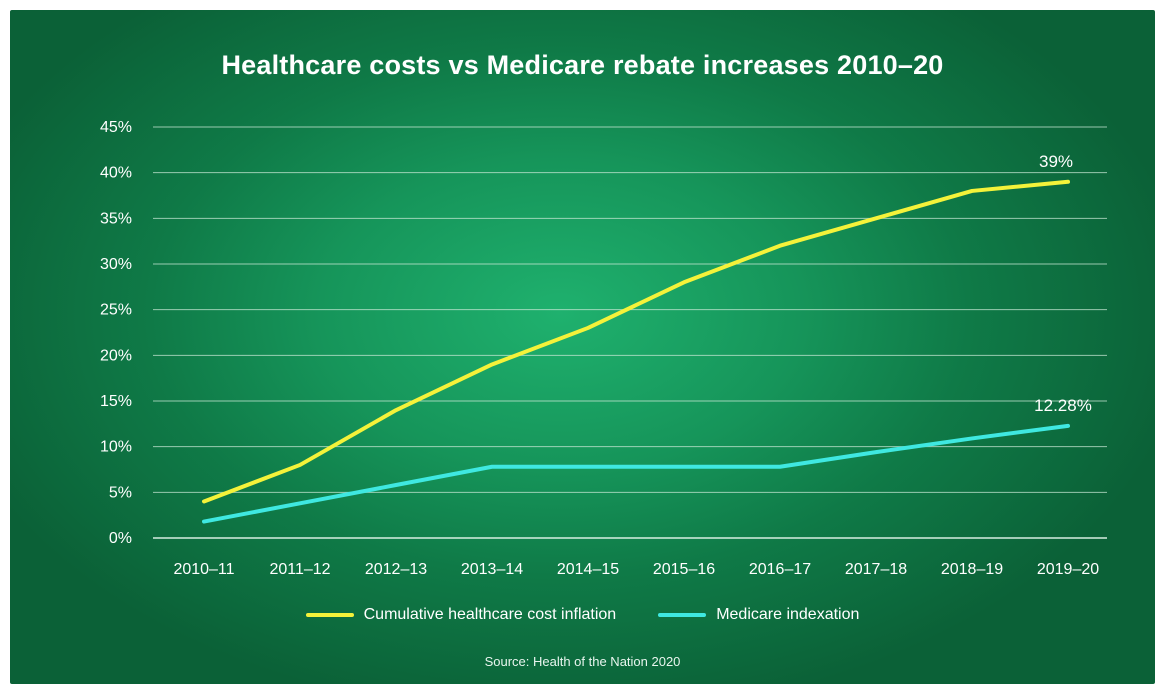  What do you see at coordinates (492, 569) in the screenshot?
I see `x-tick-label: 2013–14` at bounding box center [492, 569].